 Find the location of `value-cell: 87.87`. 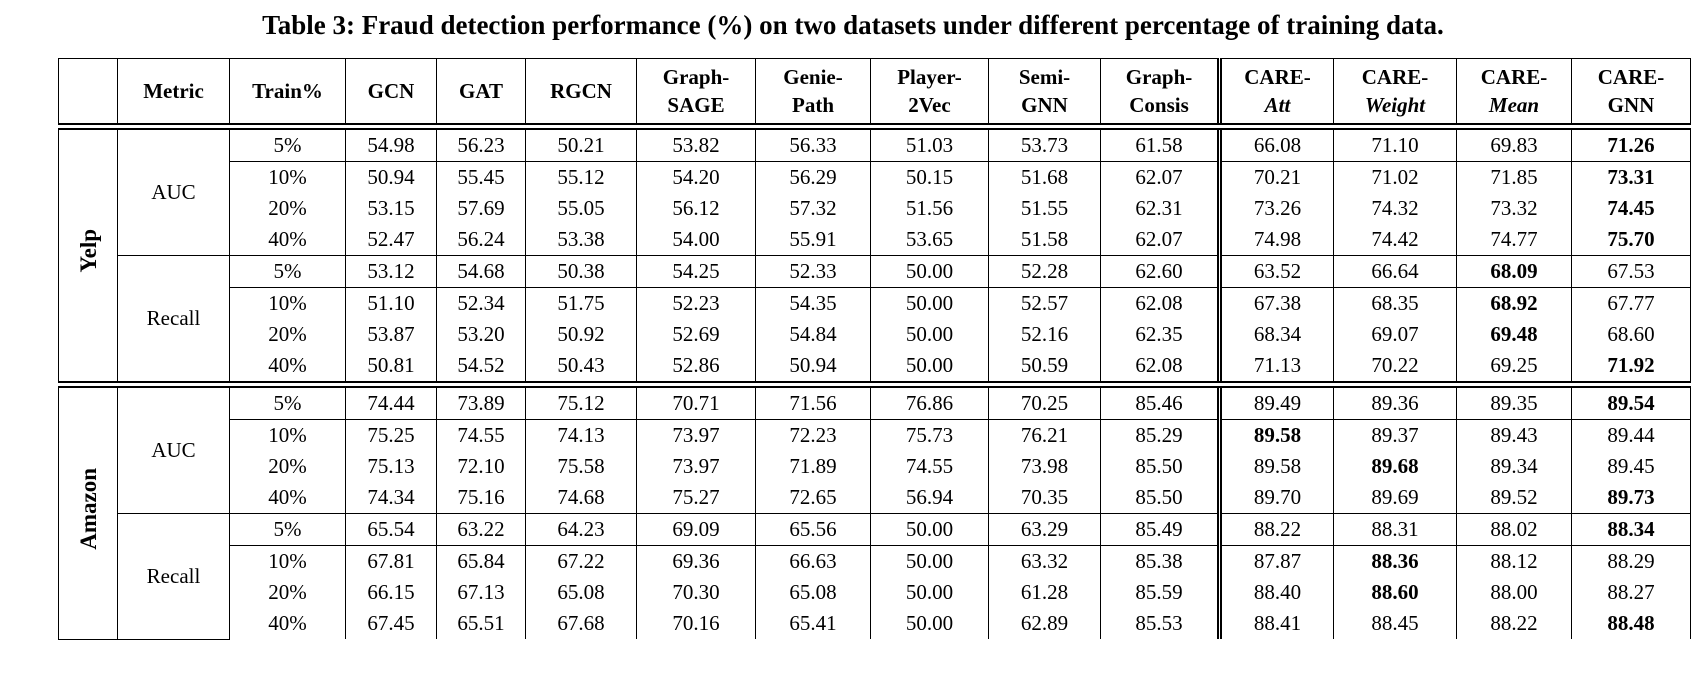

value-cell: 87.87 is located at coordinates (1275, 561).